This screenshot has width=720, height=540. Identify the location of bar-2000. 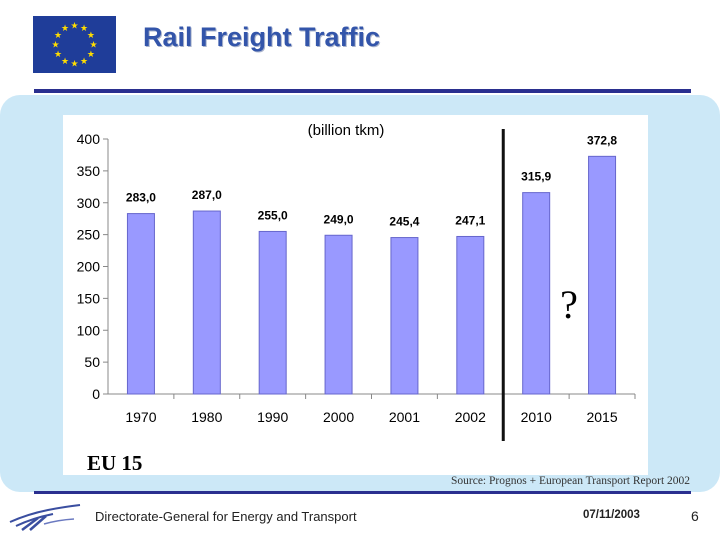
(338, 314).